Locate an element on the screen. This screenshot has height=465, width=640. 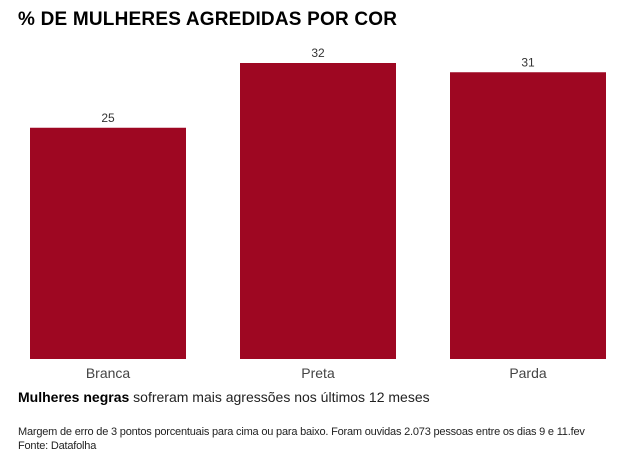
data-label: 32 is located at coordinates (318, 53).